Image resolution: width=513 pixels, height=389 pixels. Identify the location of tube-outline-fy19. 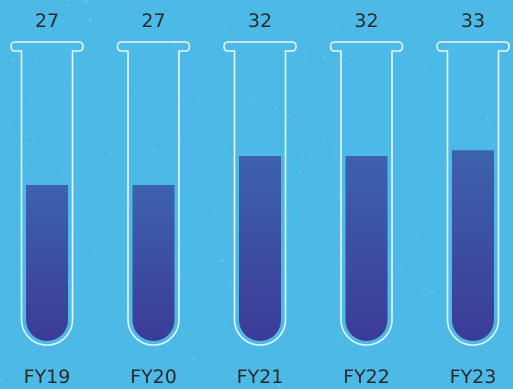
(47, 193).